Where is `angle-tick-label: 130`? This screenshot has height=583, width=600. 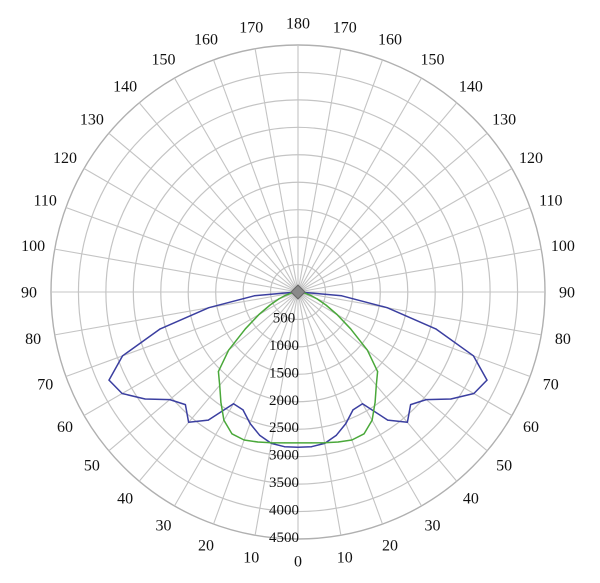
angle-tick-label: 130 is located at coordinates (504, 120).